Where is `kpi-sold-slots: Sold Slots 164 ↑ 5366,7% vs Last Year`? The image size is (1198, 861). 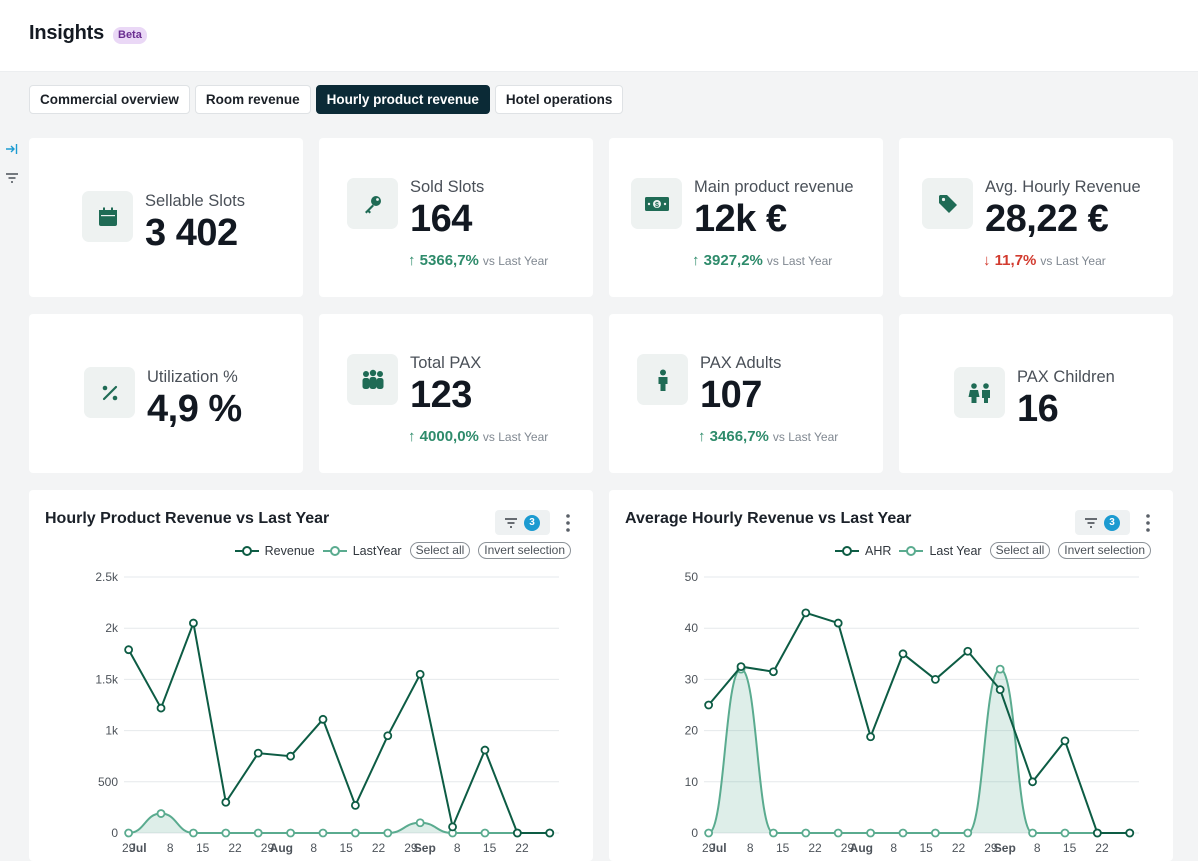 kpi-sold-slots: Sold Slots 164 ↑ 5366,7% vs Last Year is located at coordinates (456, 217).